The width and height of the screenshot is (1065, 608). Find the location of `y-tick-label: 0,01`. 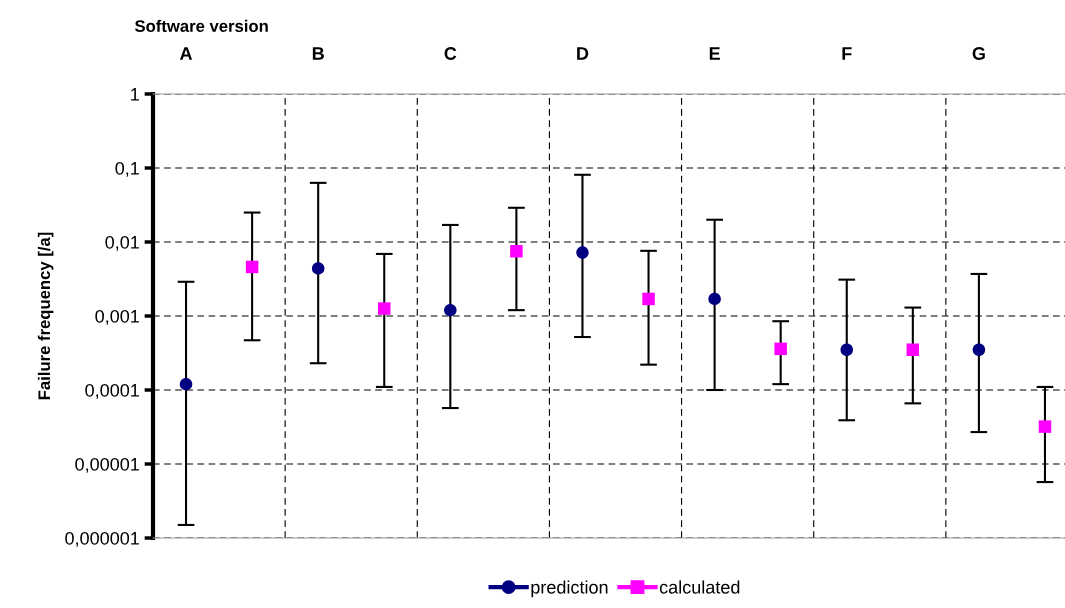

y-tick-label: 0,01 is located at coordinates (122, 243).